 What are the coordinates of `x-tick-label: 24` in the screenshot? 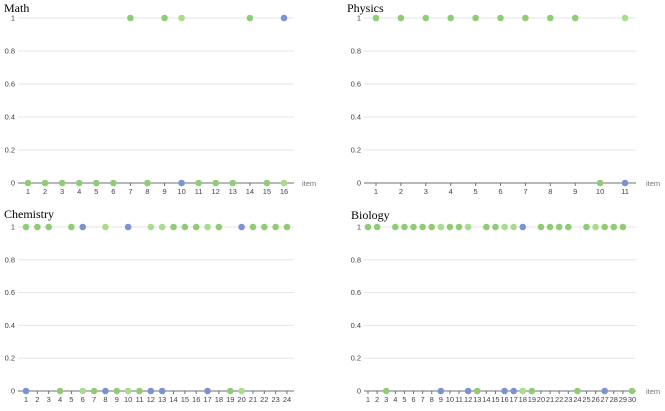 It's located at (577, 399).